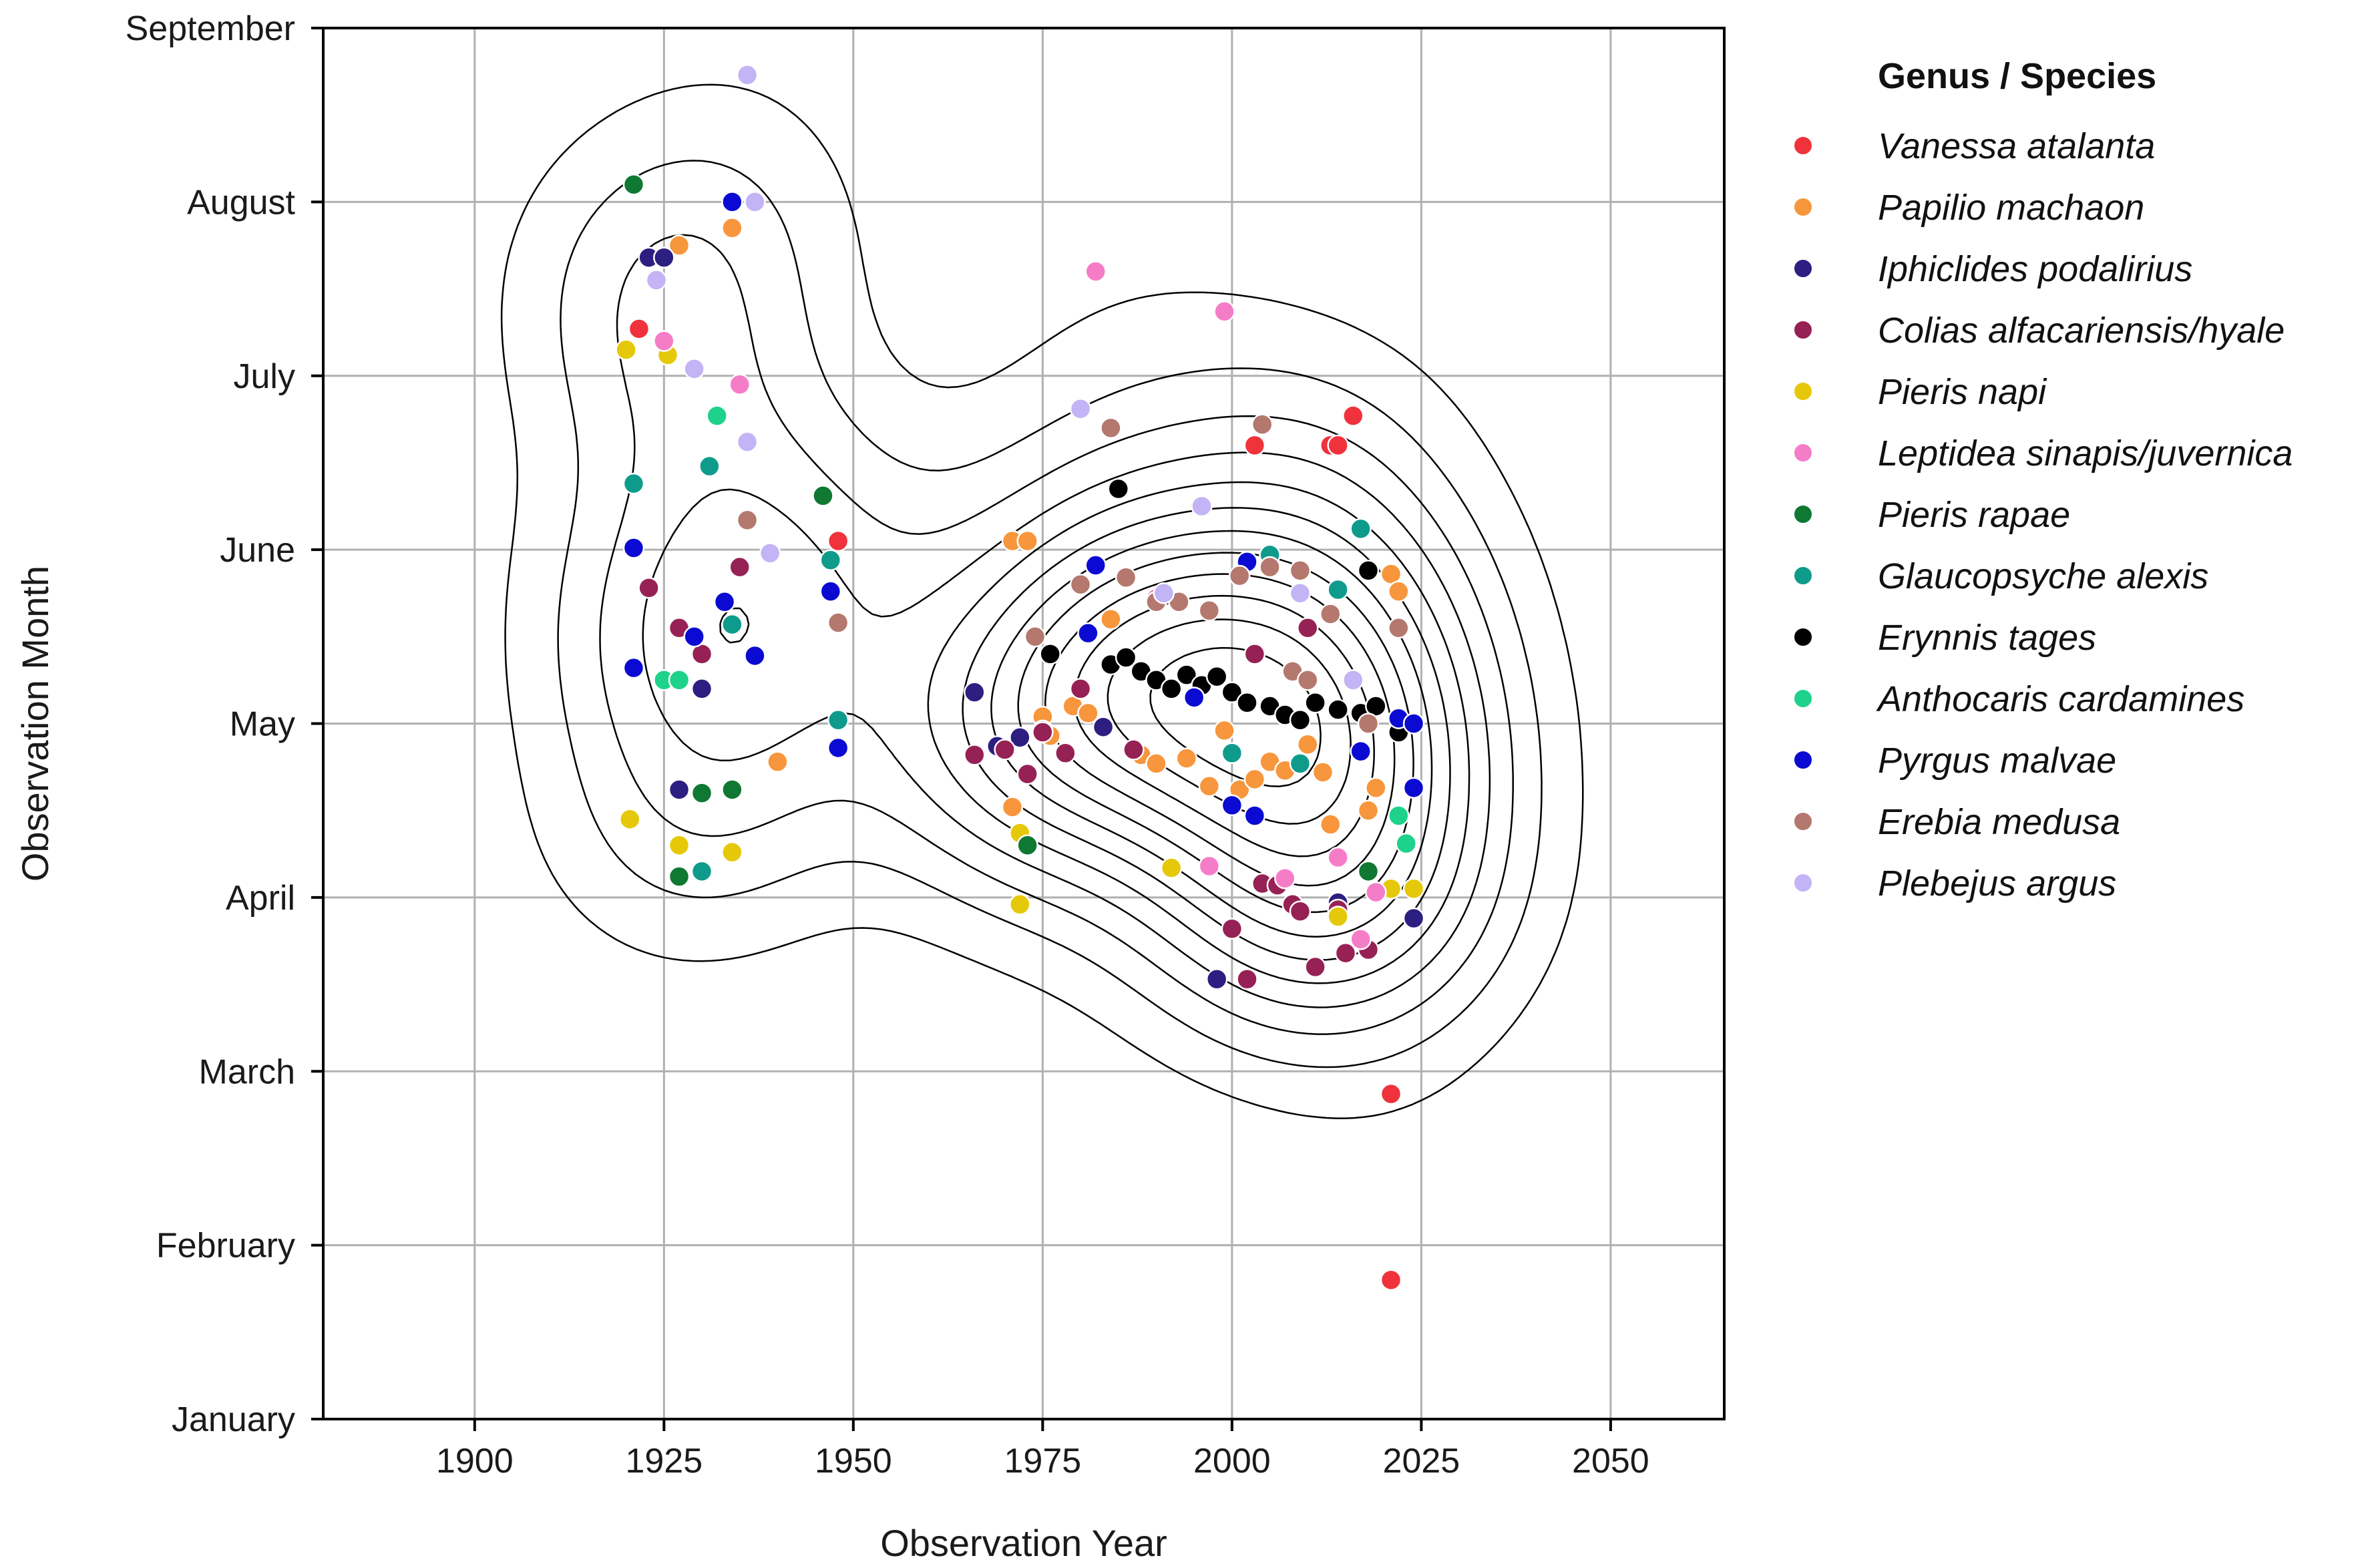  I want to click on x-tick-label: 1900, so click(475, 1461).